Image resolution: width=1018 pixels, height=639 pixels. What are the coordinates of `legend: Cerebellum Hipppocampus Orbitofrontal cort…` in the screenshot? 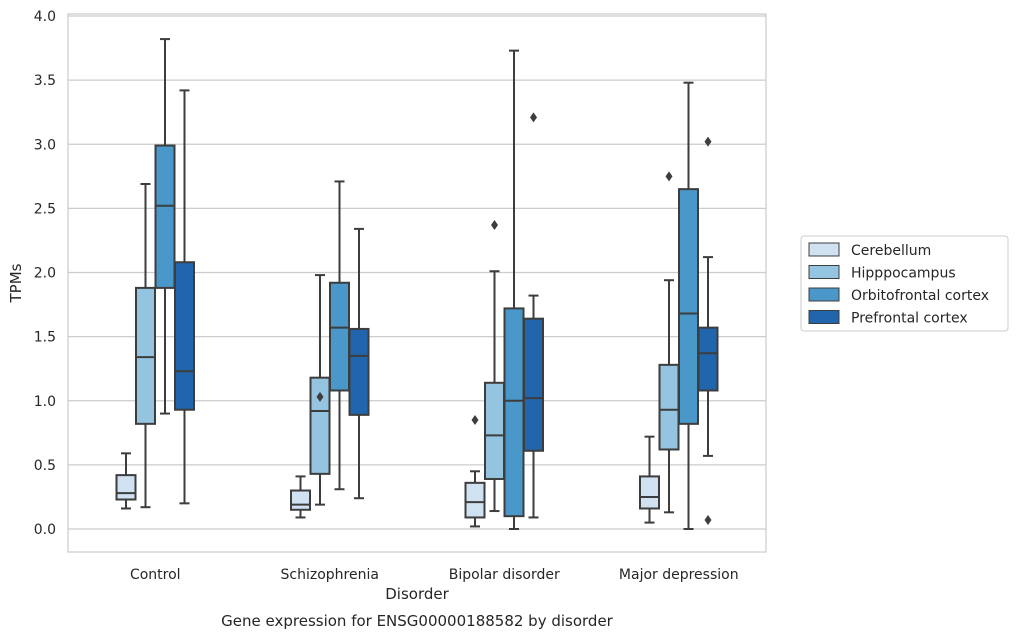 It's located at (904, 283).